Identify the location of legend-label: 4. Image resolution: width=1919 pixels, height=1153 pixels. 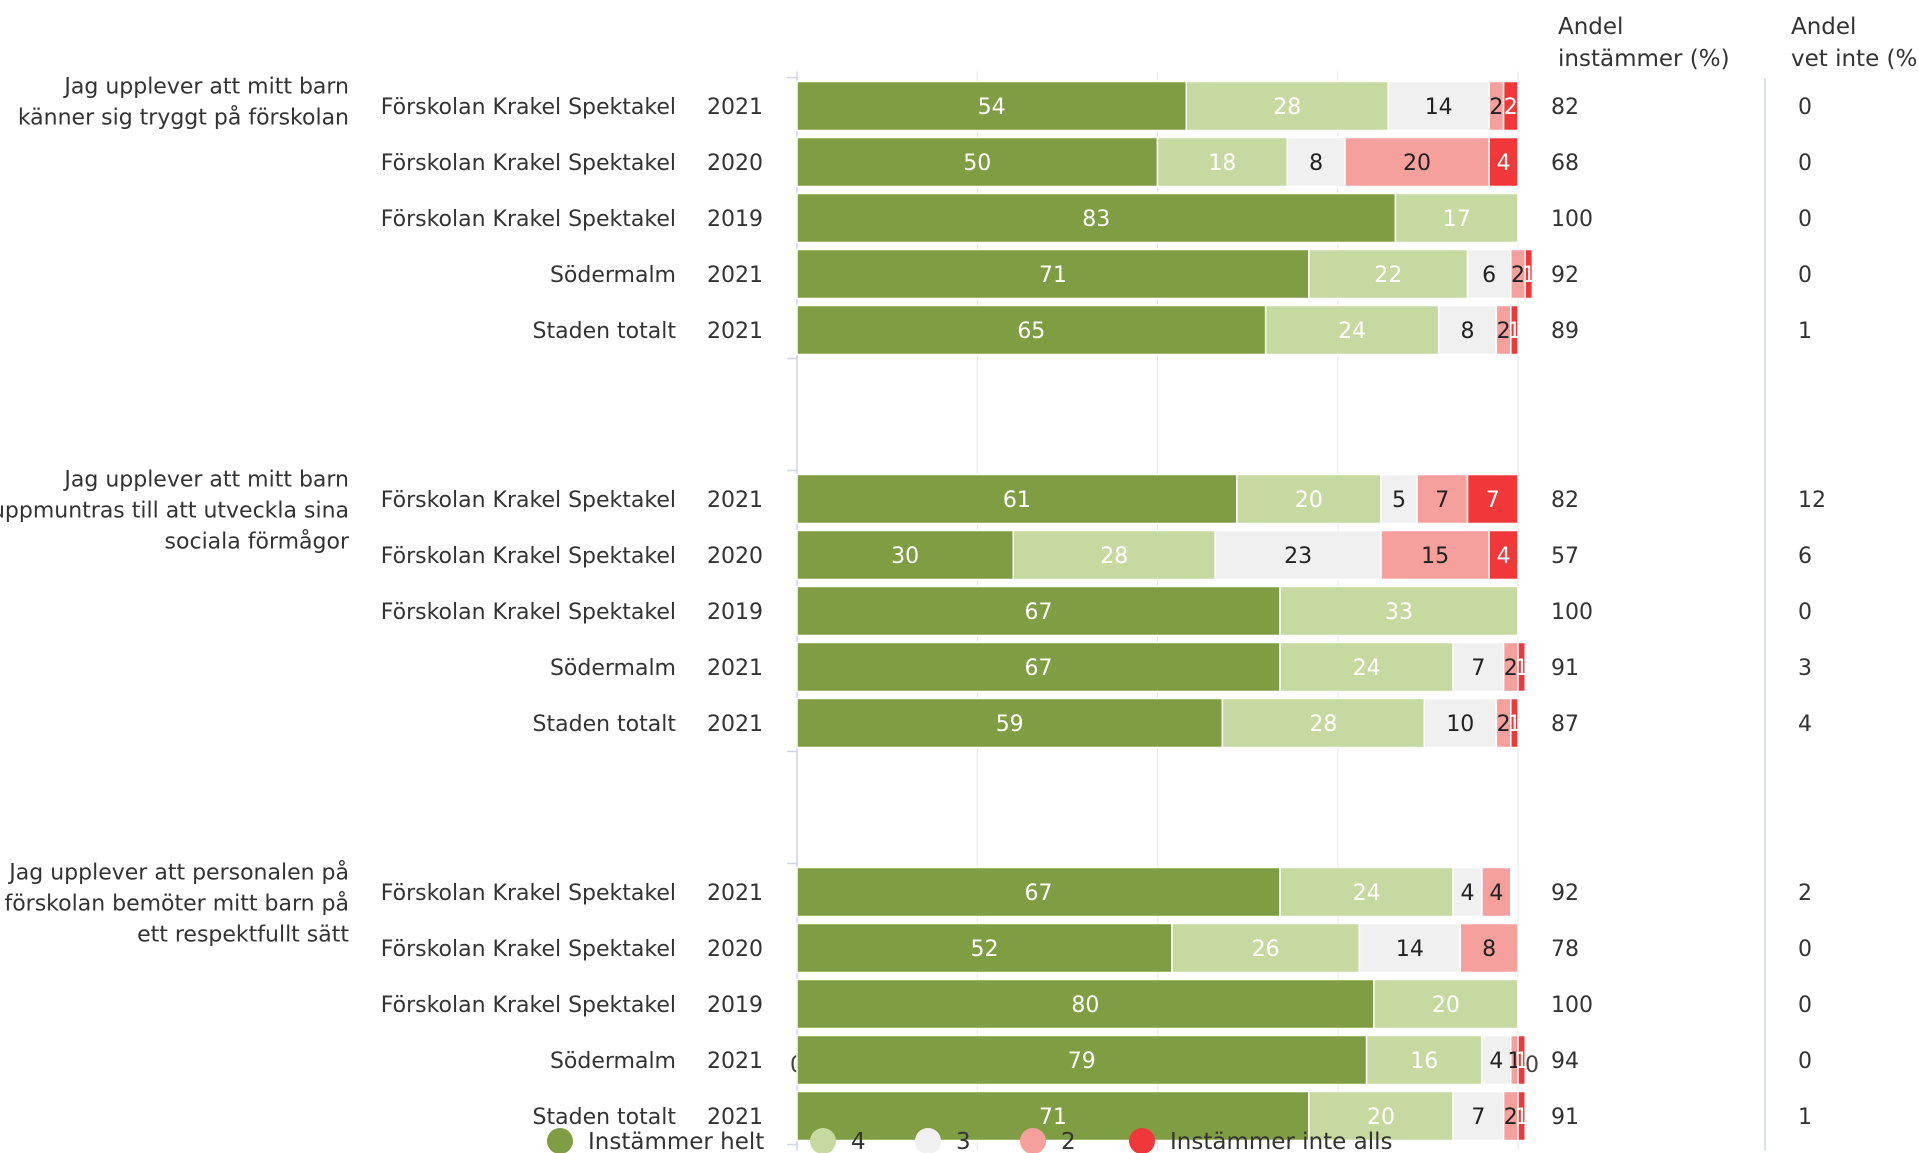
(858, 1141).